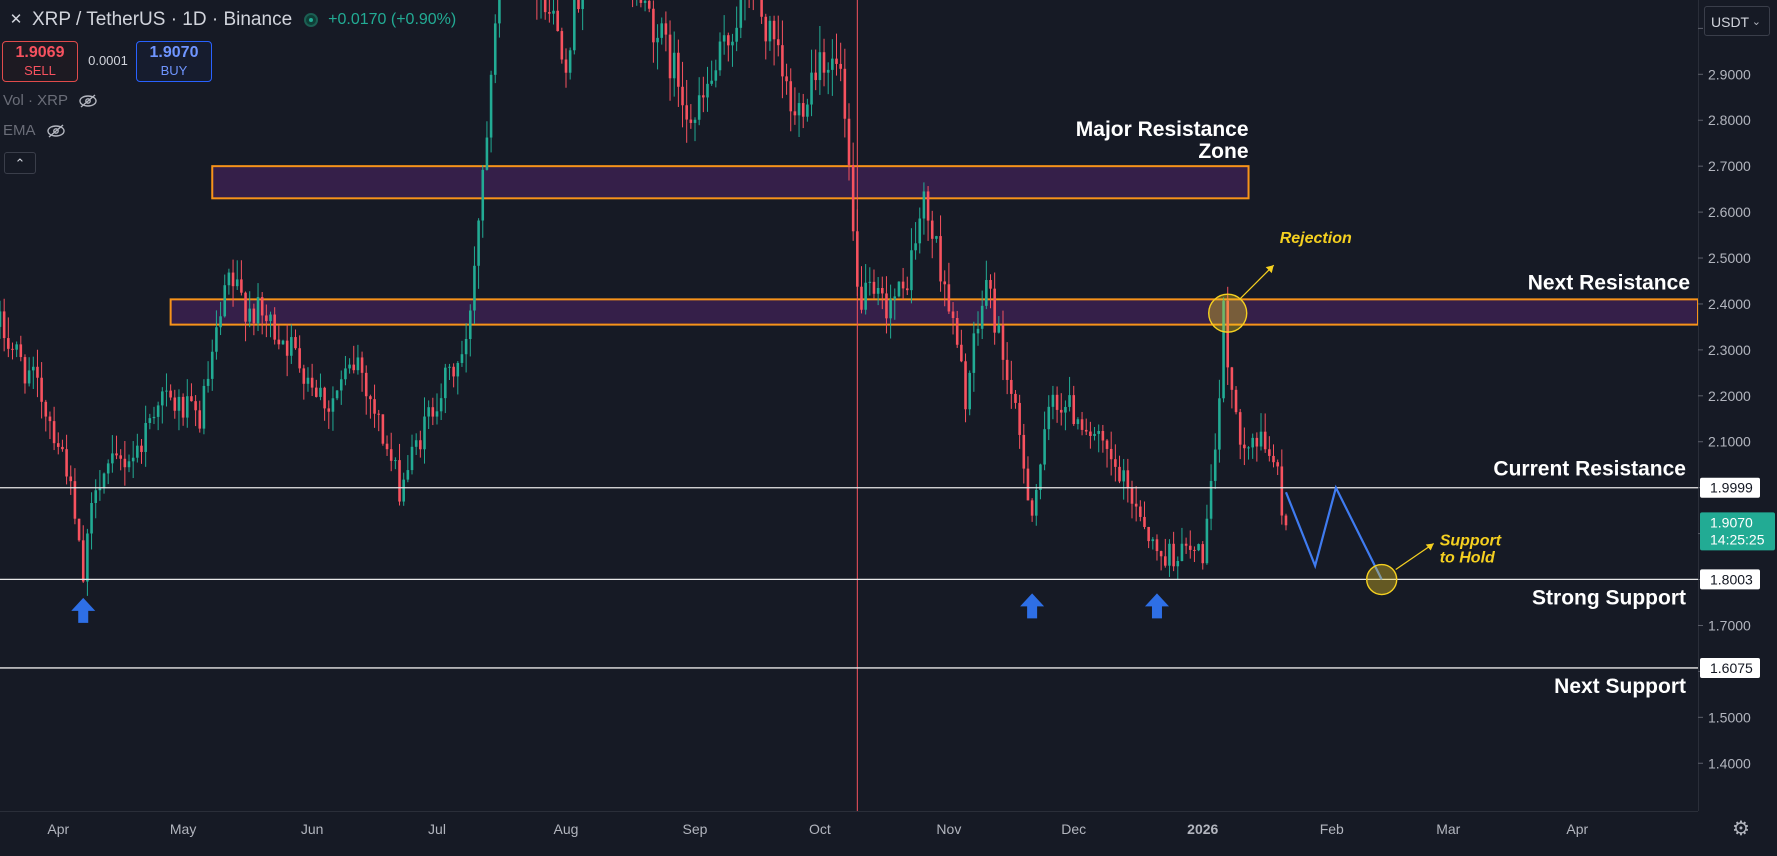 Image resolution: width=1777 pixels, height=856 pixels. What do you see at coordinates (312, 829) in the screenshot?
I see `time-tick-label: Jun` at bounding box center [312, 829].